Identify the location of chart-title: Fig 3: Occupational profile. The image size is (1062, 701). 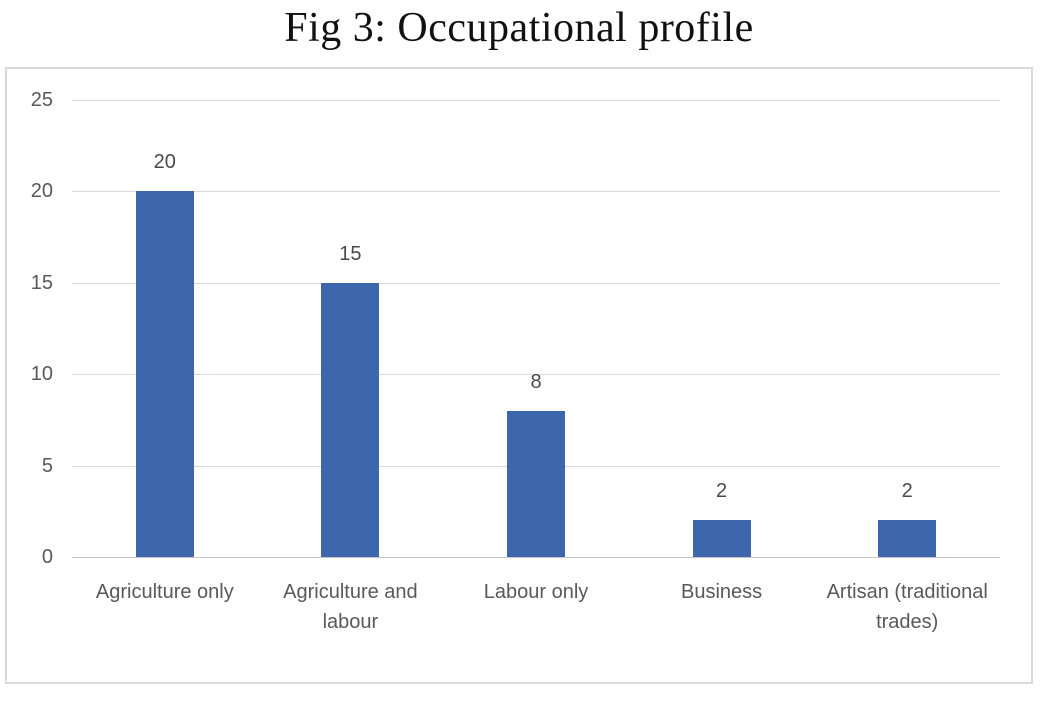
(519, 28).